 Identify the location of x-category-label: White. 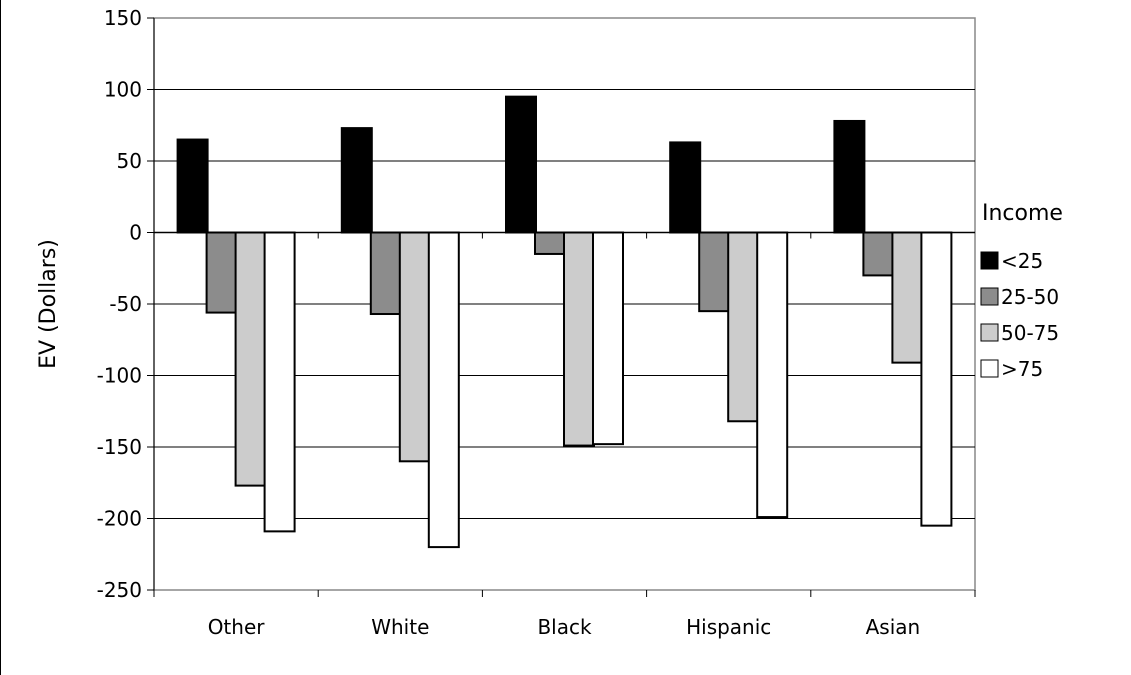
(400, 627).